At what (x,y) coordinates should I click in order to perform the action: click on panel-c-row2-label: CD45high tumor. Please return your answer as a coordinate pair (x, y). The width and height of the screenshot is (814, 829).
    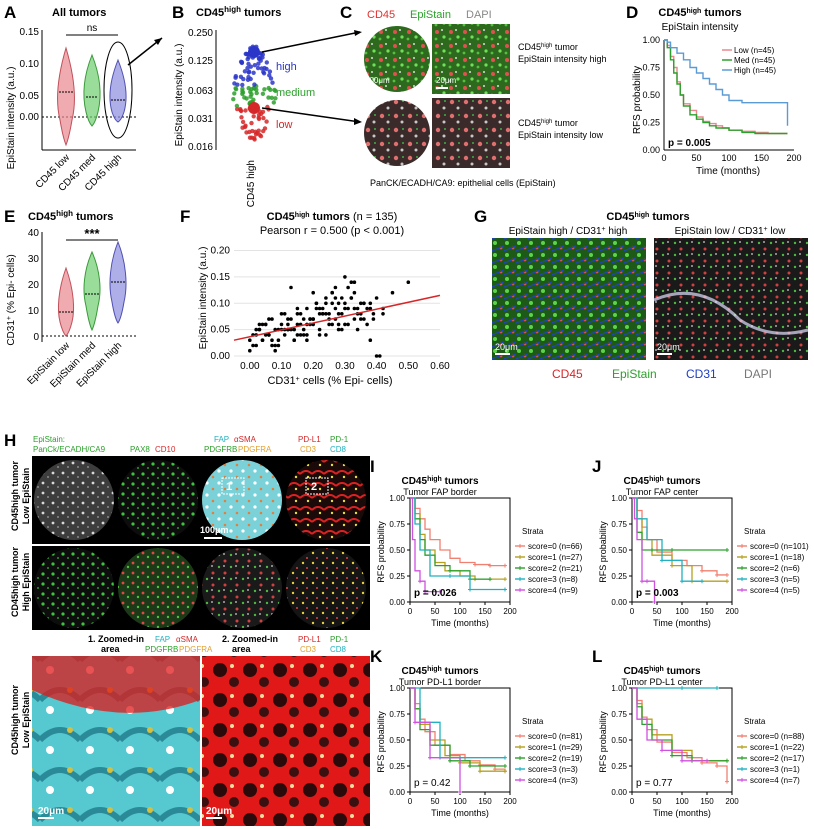
    Looking at the image, I should click on (548, 123).